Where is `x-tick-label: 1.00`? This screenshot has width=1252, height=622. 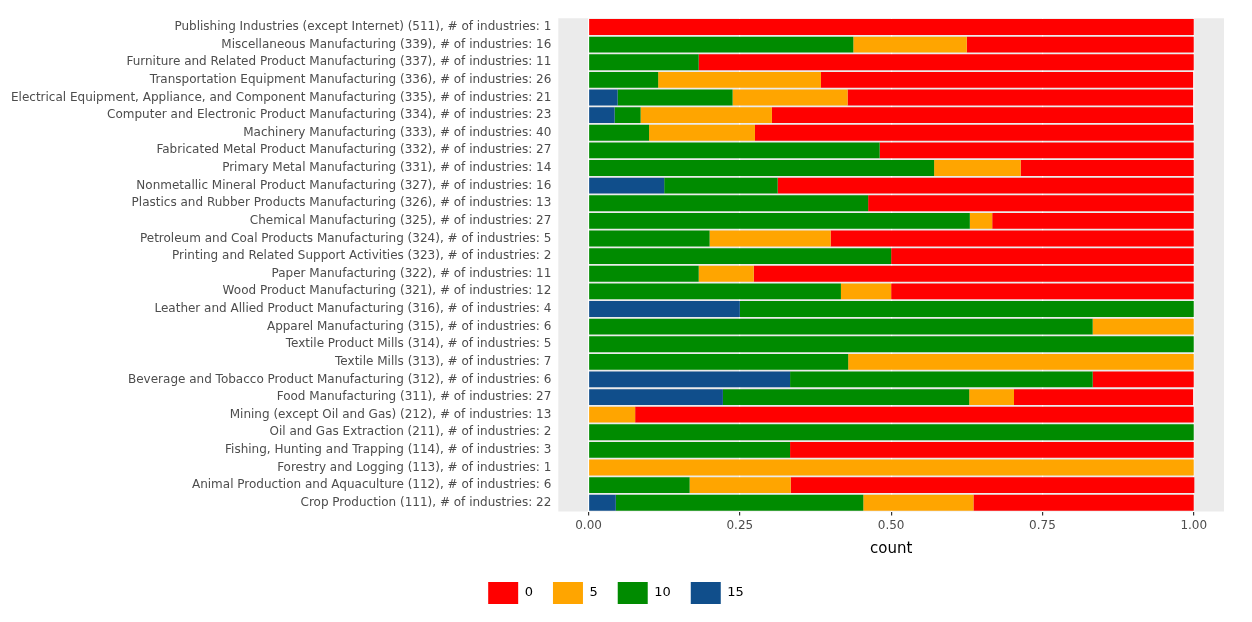 x-tick-label: 1.00 is located at coordinates (1194, 524).